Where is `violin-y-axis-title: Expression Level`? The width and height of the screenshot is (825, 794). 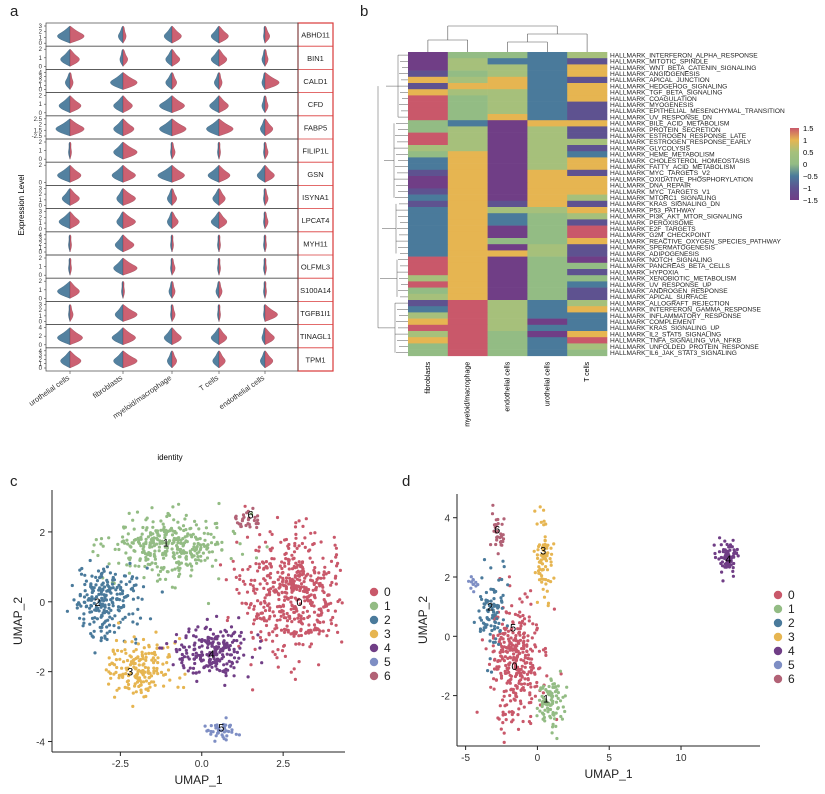
violin-y-axis-title: Expression Level is located at coordinates (21, 204).